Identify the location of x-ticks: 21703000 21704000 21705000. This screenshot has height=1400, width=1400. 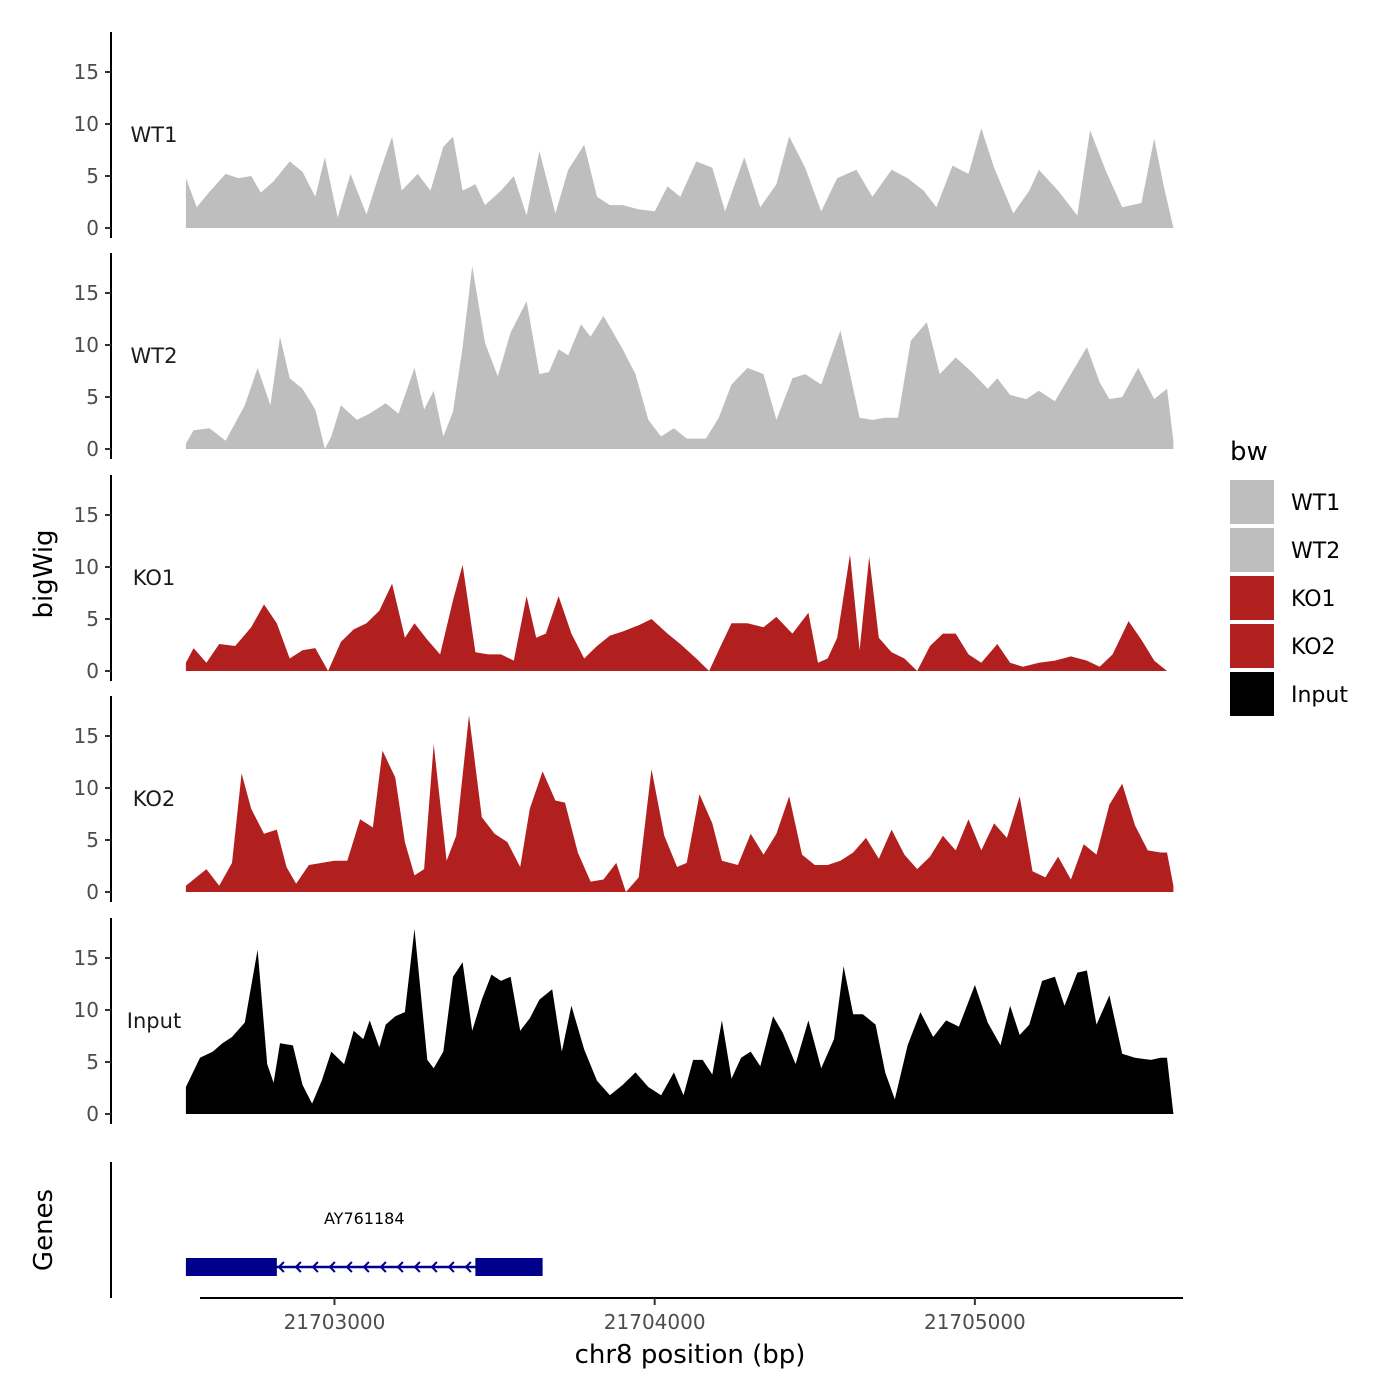
(655, 1316).